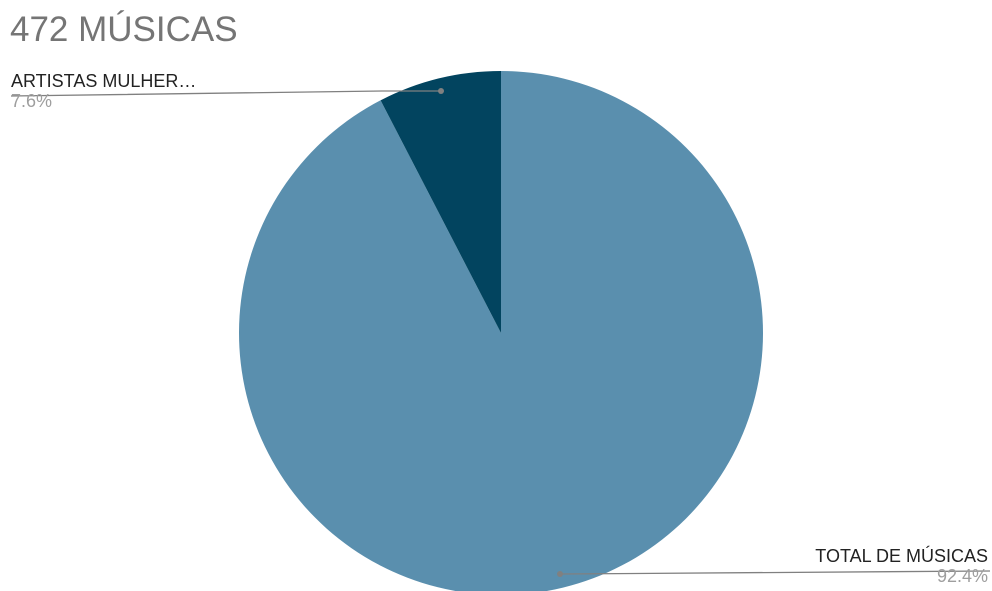 The width and height of the screenshot is (992, 591). I want to click on data-label-total-de-musicas: TOTAL DE MÚSICAS 92.4%, so click(901, 566).